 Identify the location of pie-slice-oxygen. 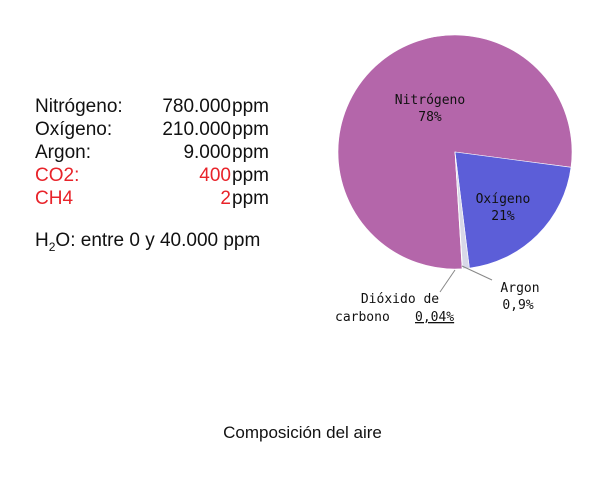
(513, 210).